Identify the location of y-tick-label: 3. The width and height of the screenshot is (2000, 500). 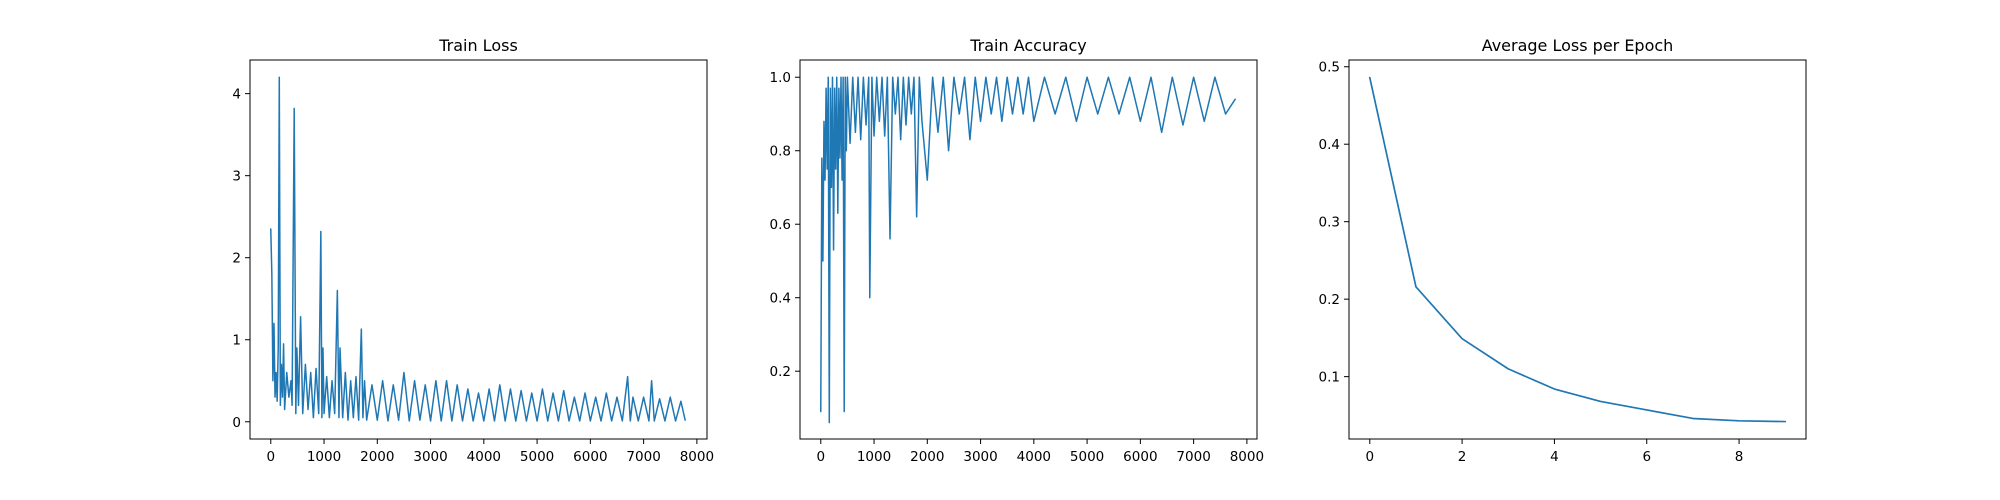
(236, 177).